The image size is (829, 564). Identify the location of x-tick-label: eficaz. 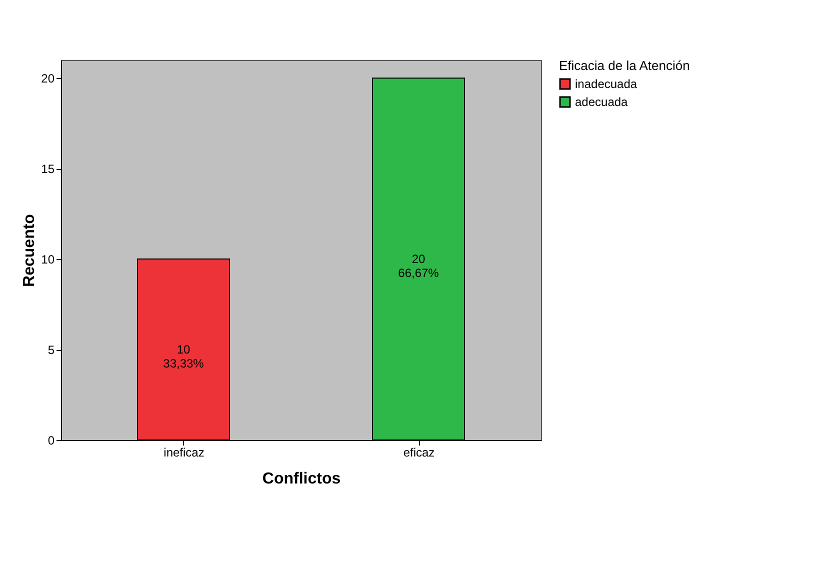
(419, 453).